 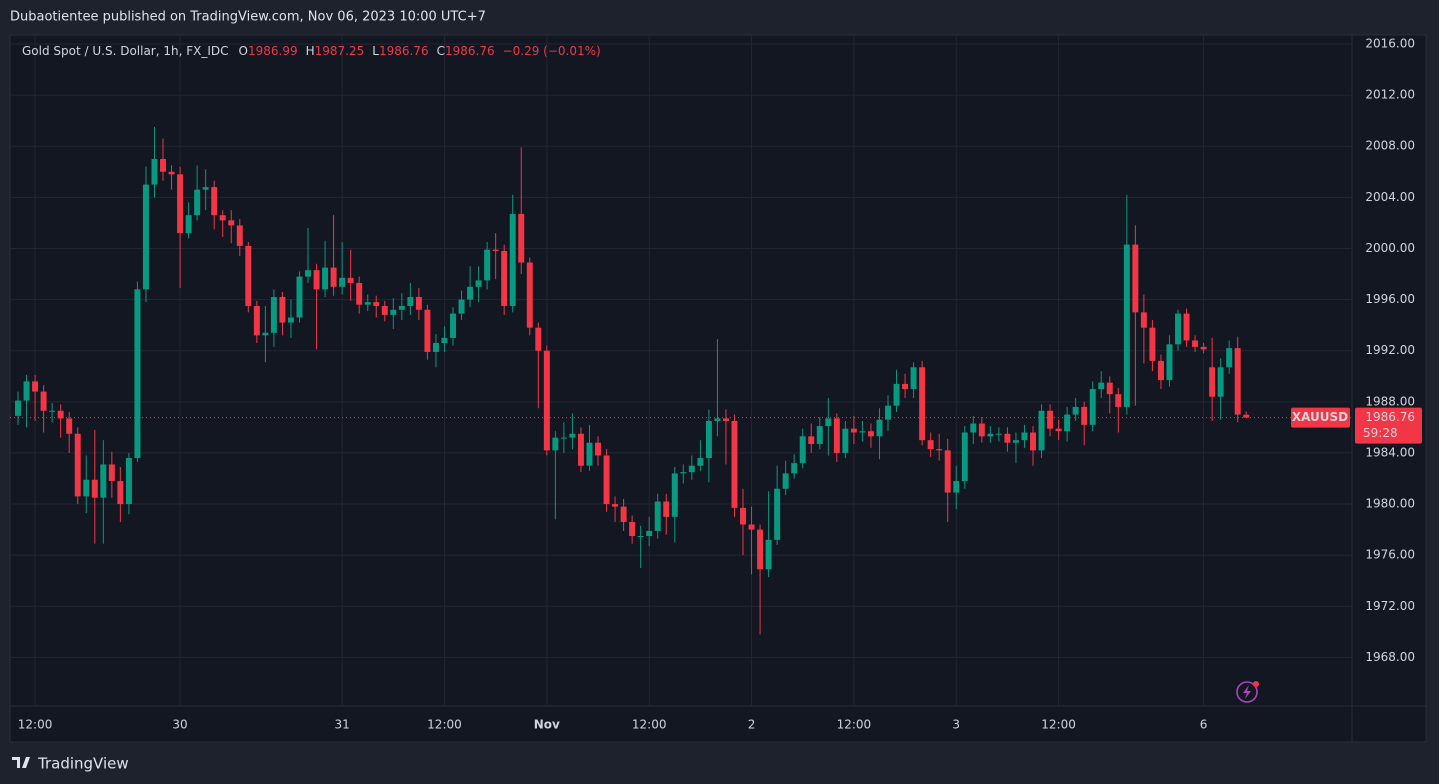 I want to click on x-tick-label: 6, so click(x=1204, y=725).